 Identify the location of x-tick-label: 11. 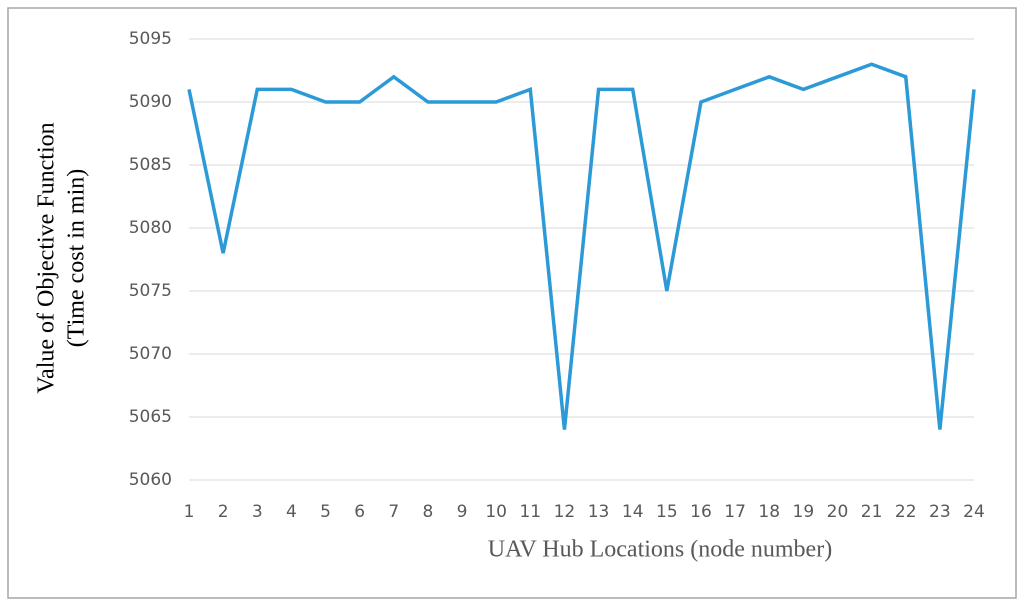
(530, 512).